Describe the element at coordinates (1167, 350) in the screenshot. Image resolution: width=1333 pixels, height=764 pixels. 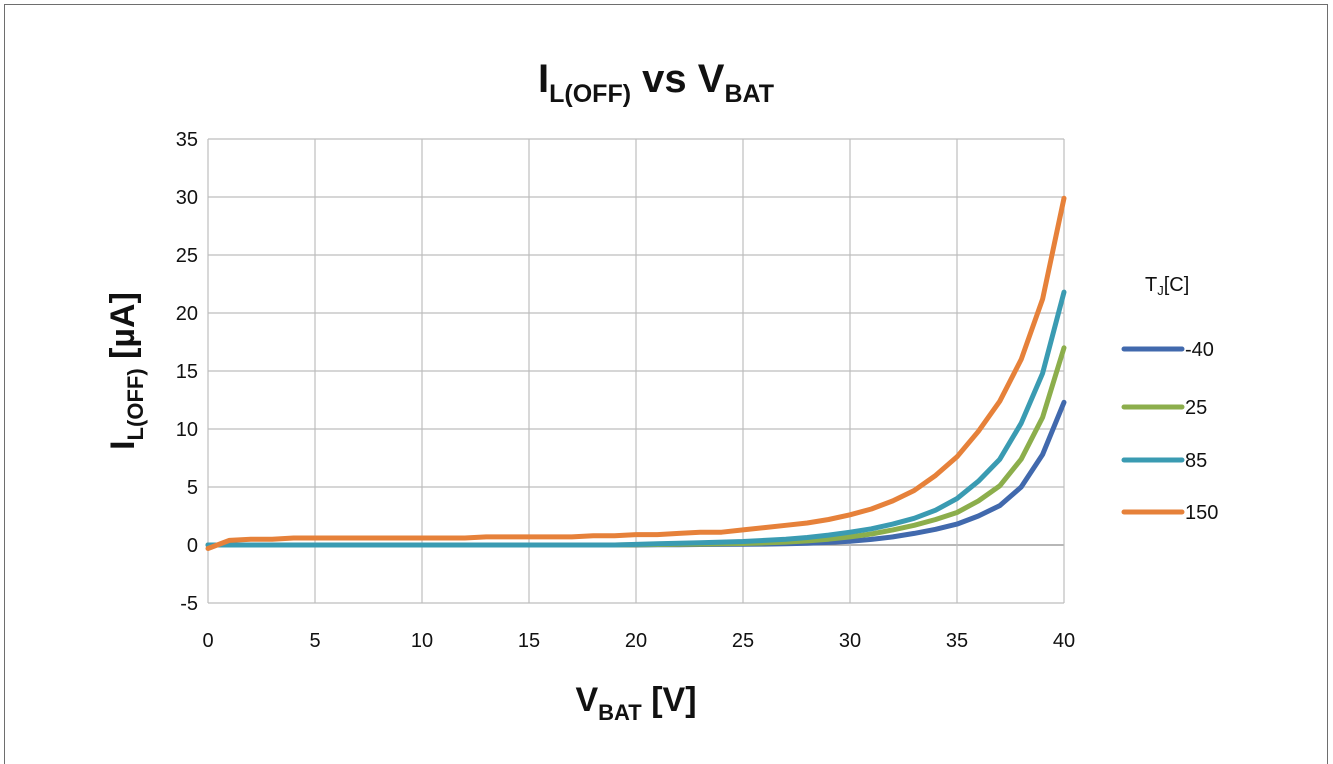
I see `legend-item: -40` at that location.